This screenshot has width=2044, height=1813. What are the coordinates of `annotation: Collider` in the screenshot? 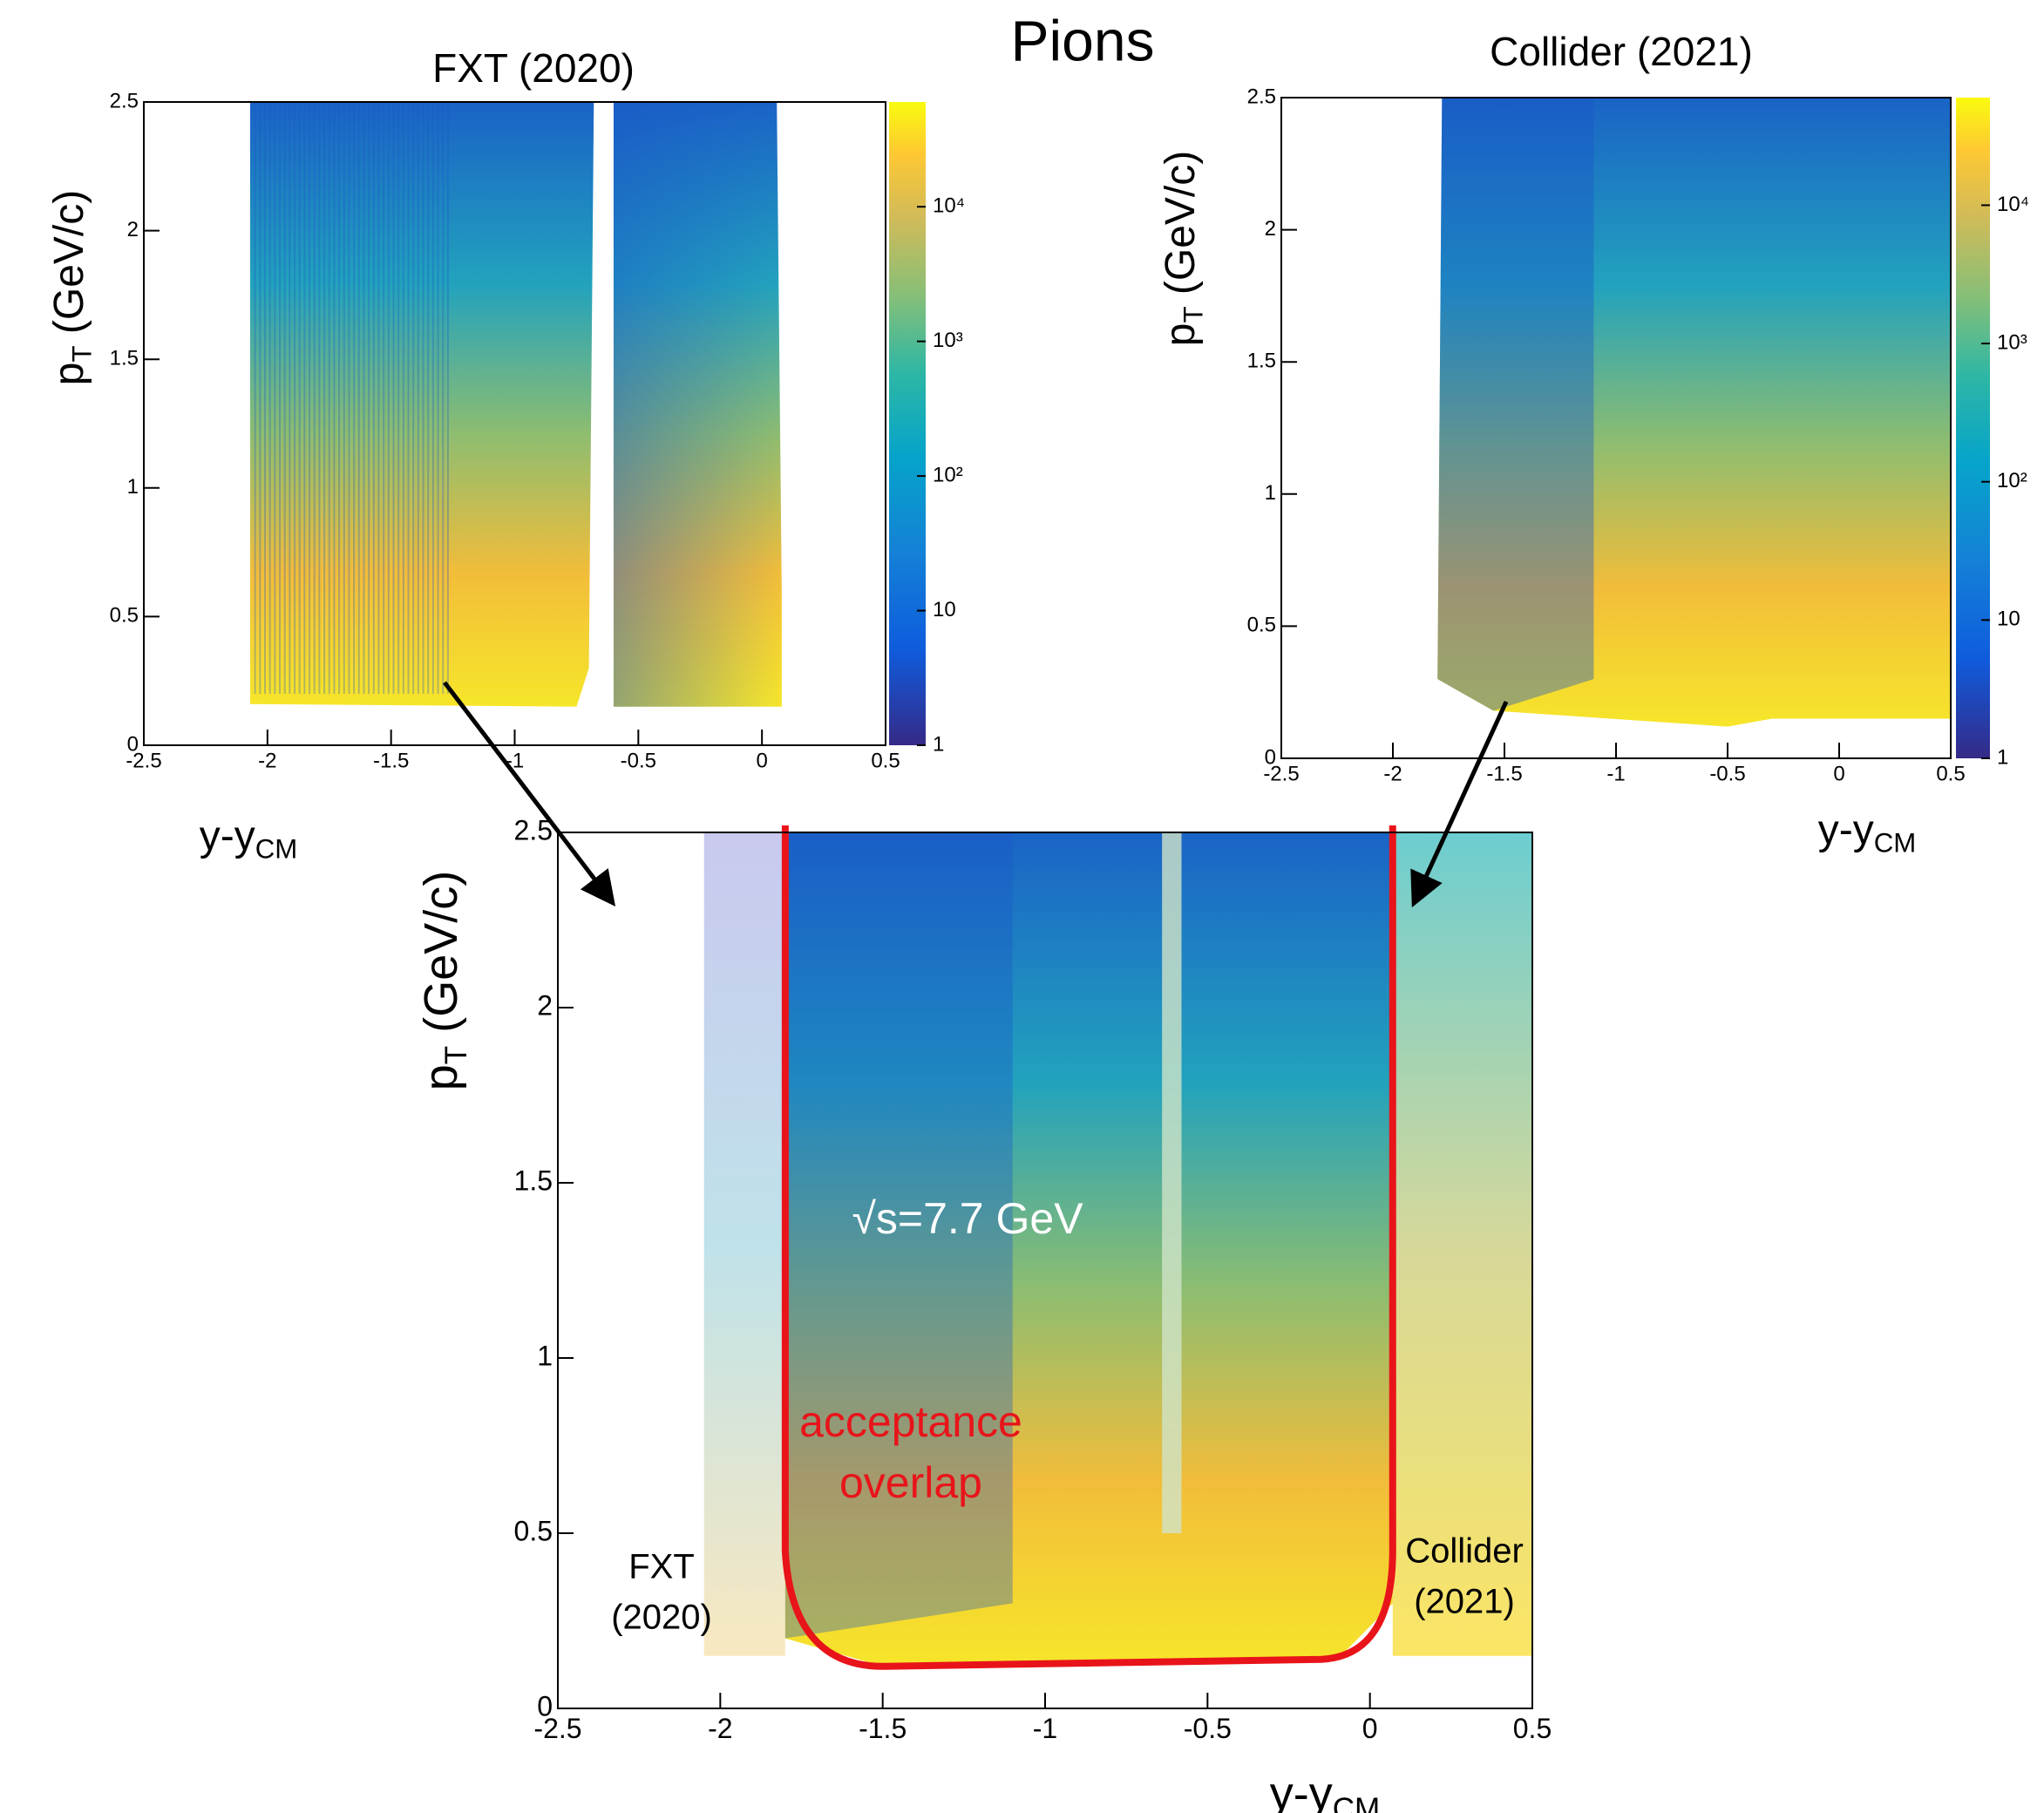 It's located at (1465, 1551).